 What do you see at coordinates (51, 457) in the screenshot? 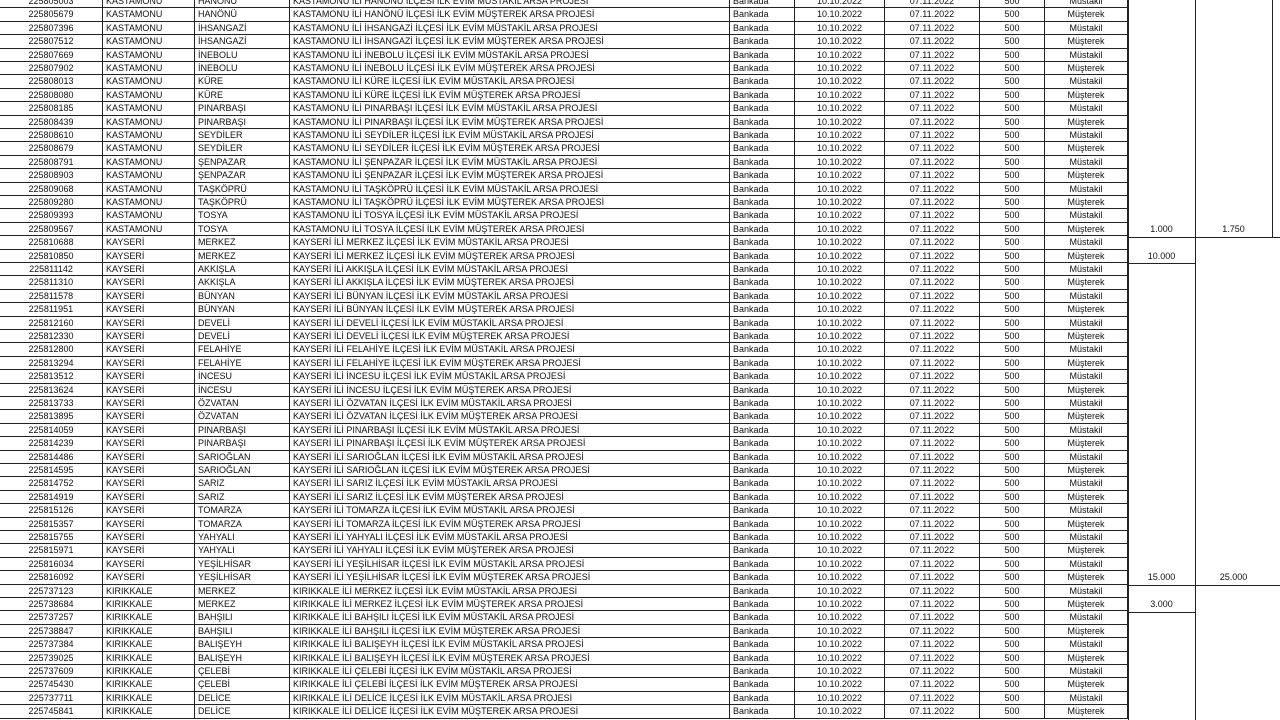
I see `ilan-no: 225814486` at bounding box center [51, 457].